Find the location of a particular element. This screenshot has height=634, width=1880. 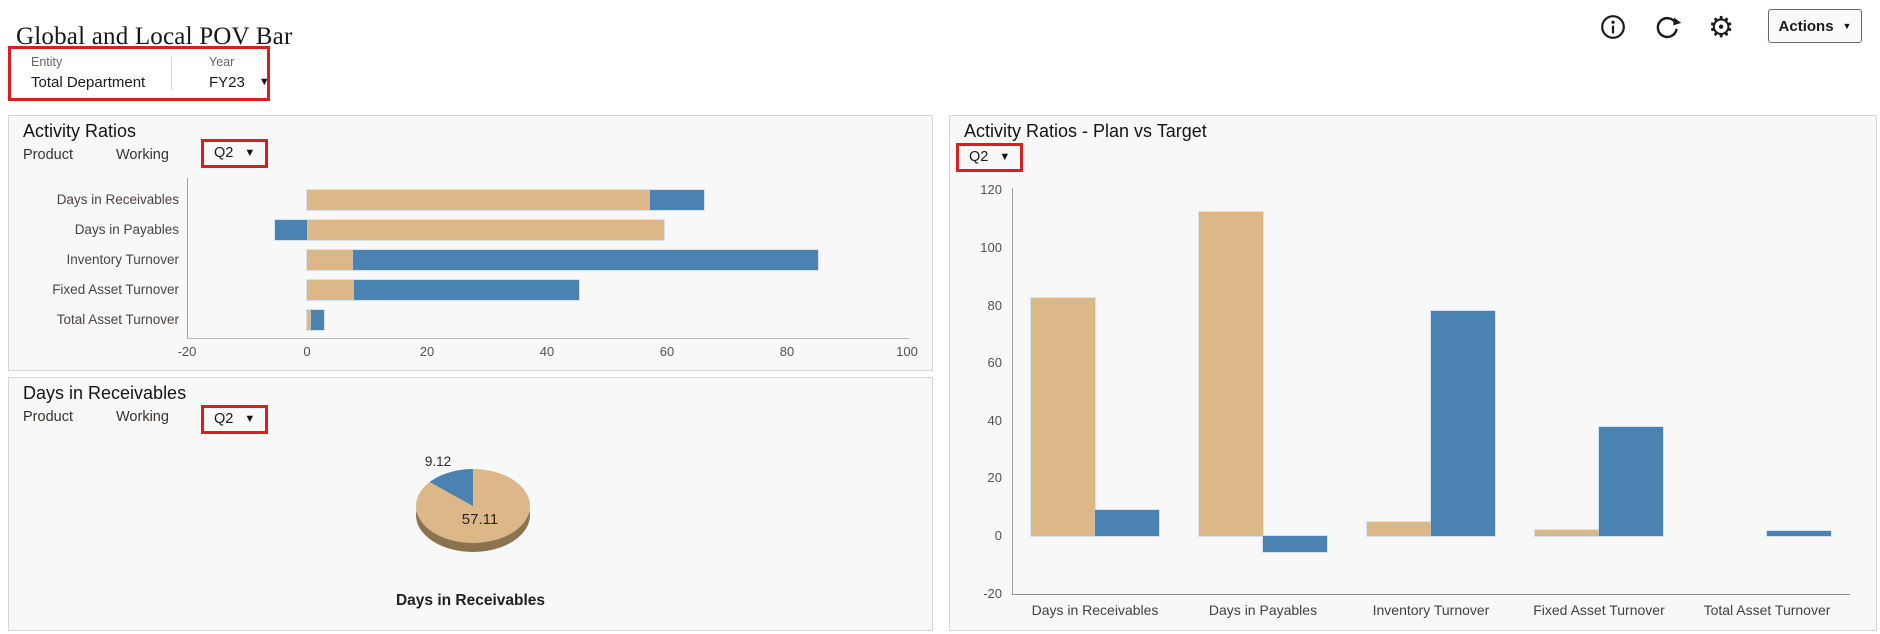

actions-button: Actions ▼ is located at coordinates (1815, 26).